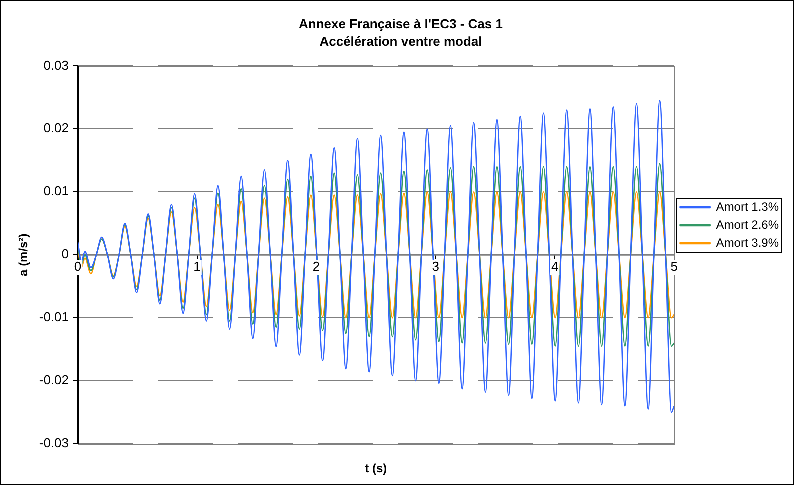 This screenshot has width=794, height=485. What do you see at coordinates (436, 266) in the screenshot?
I see `x-tick-label: 3` at bounding box center [436, 266].